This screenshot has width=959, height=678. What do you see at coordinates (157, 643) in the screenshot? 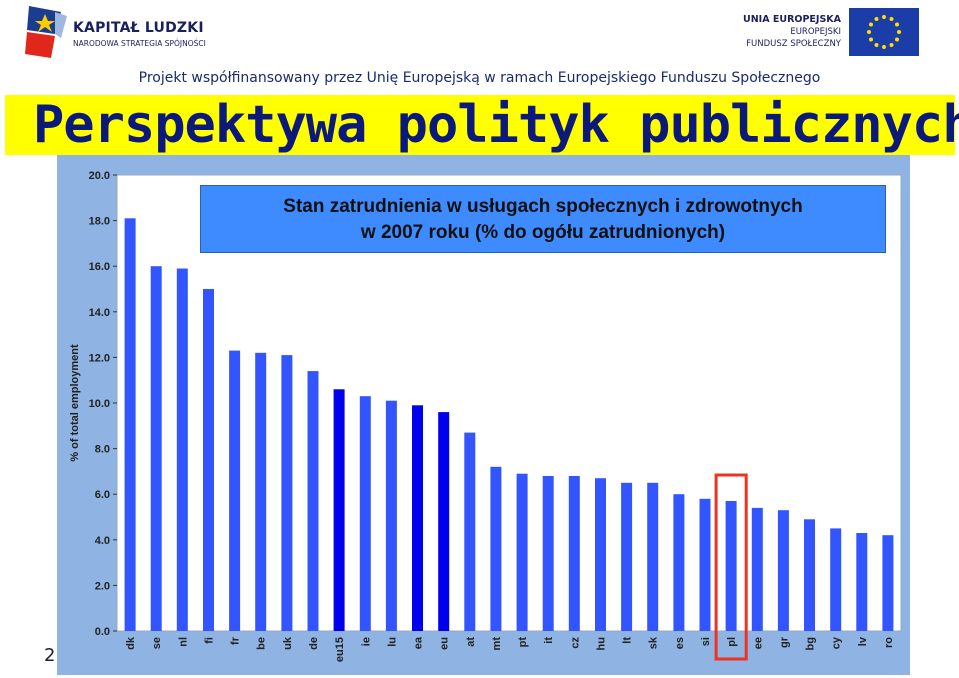
I see `x-tick-label-se: se` at bounding box center [157, 643].